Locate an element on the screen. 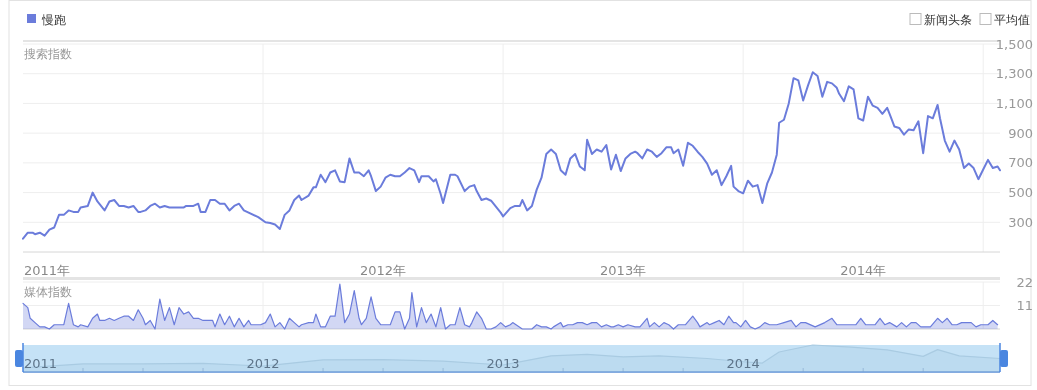 This screenshot has width=1037, height=390. y-tick-label: 700 is located at coordinates (1020, 163).